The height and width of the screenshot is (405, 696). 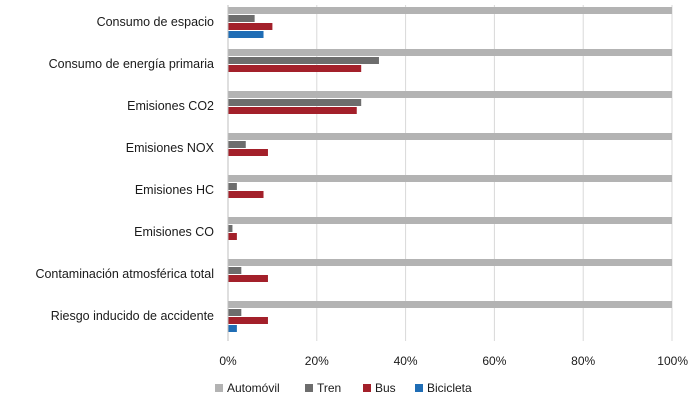 I want to click on category-label: Emisiones CO, so click(x=174, y=232).